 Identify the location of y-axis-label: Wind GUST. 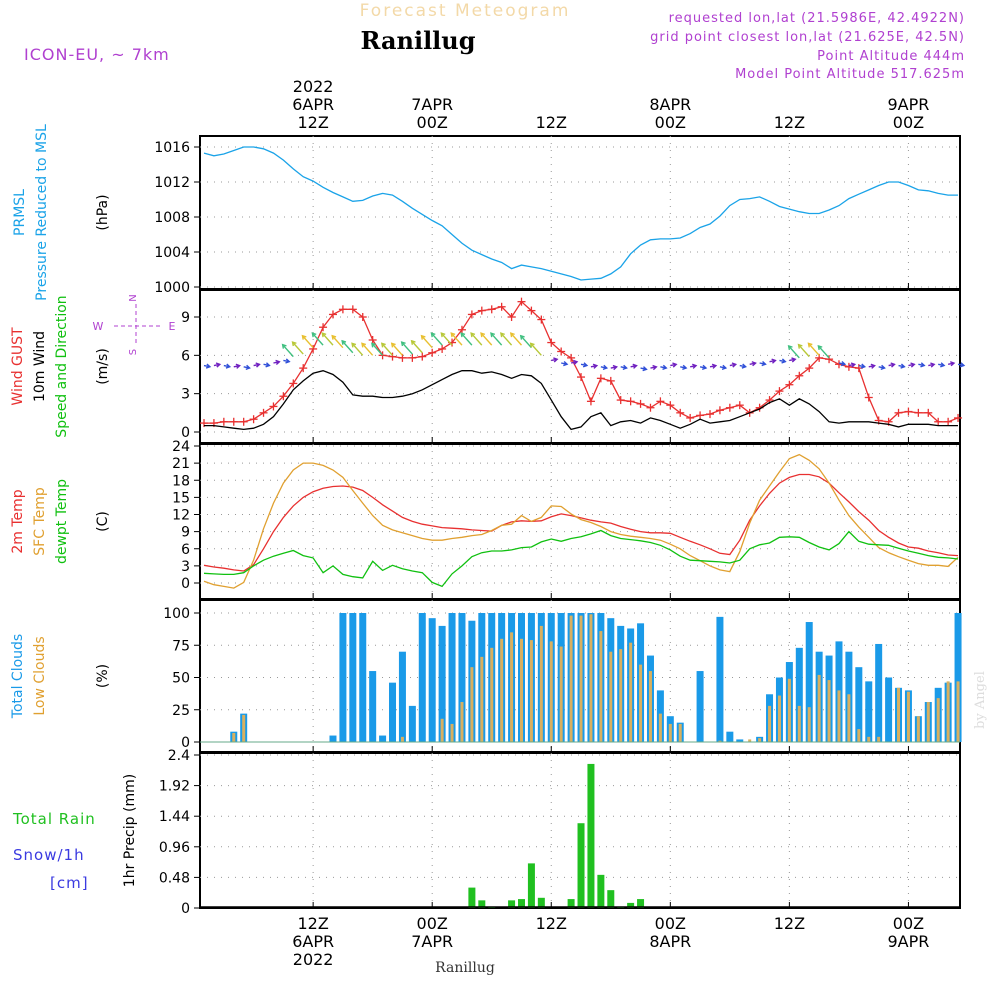
(18, 366).